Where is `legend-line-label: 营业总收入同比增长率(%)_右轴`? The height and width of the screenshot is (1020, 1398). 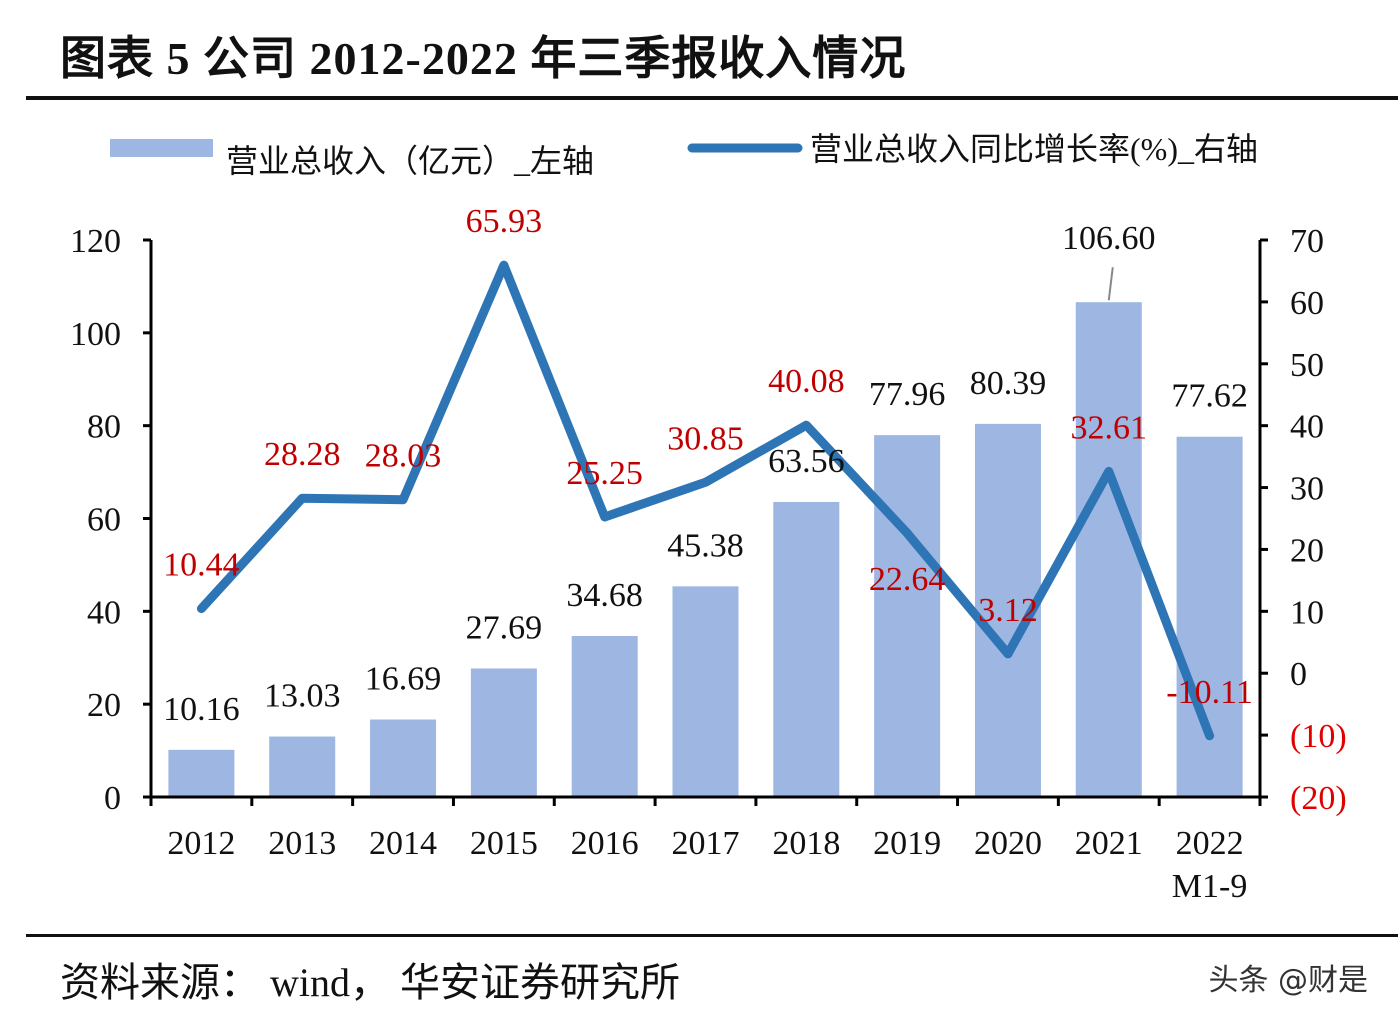
legend-line-label: 营业总收入同比增长率(%)_右轴 is located at coordinates (1034, 149).